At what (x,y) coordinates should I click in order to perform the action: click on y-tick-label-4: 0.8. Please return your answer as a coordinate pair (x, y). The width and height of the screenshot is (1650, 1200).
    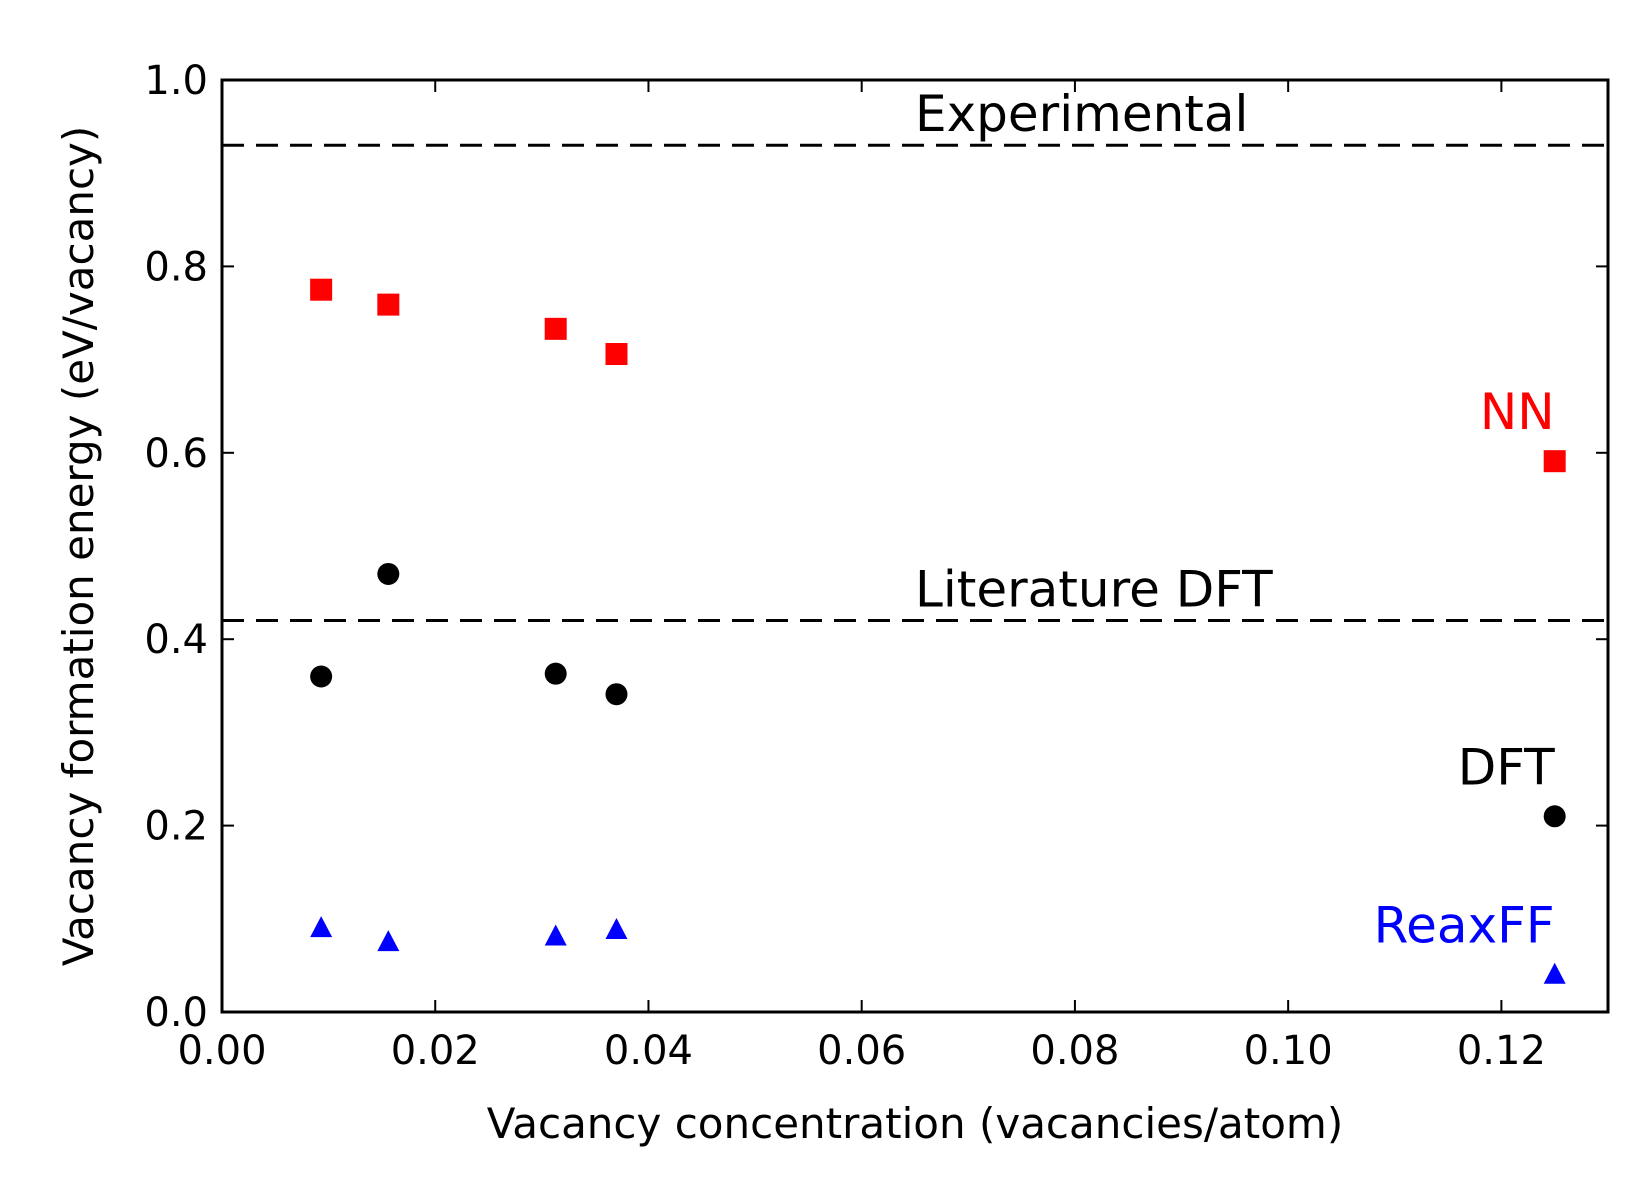
    Looking at the image, I should click on (176, 267).